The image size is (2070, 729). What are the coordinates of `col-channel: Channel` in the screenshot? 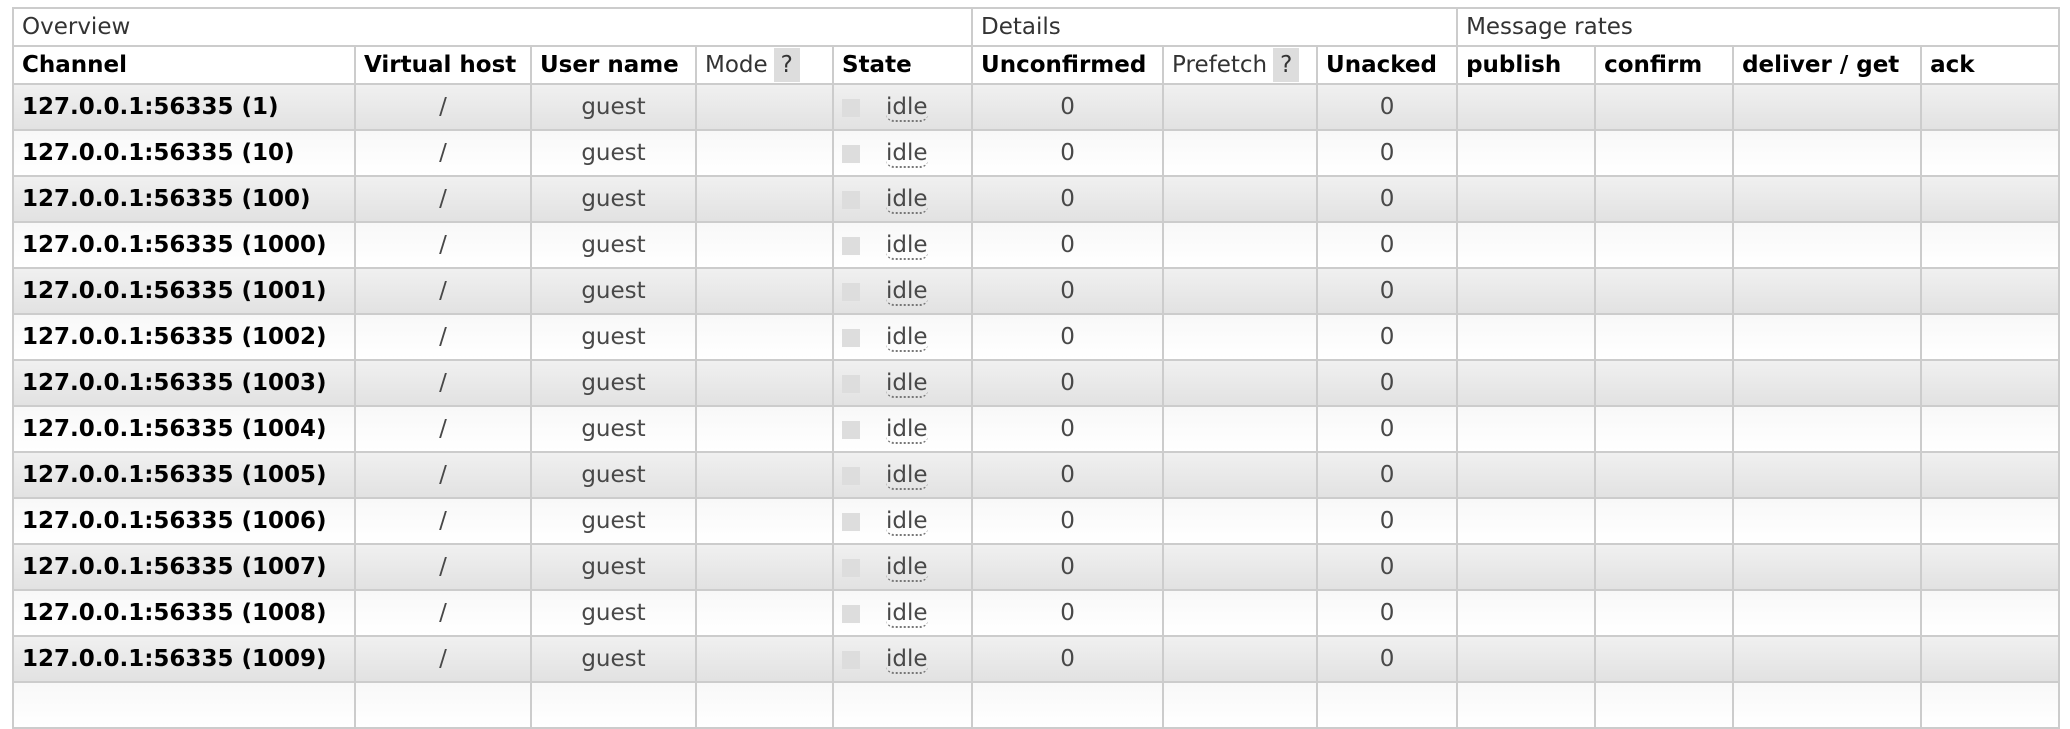 It's located at (184, 65).